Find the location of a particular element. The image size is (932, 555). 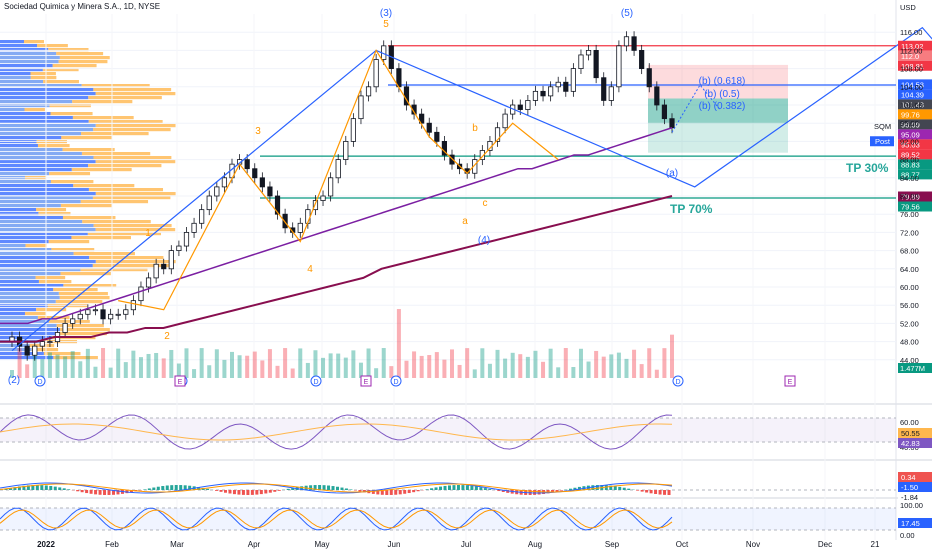

rsi-scale-label: 60.00 is located at coordinates (909, 422).